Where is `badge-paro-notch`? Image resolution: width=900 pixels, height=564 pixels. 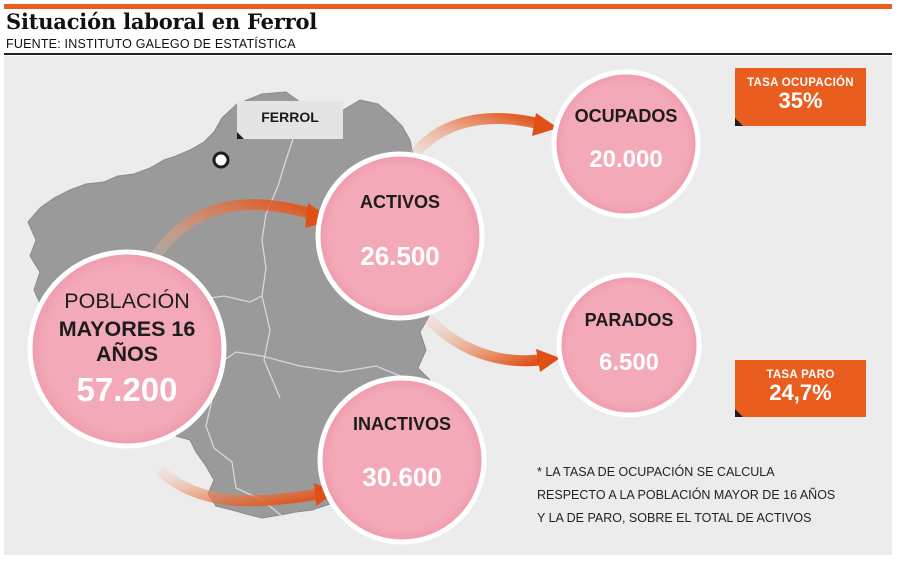 badge-paro-notch is located at coordinates (739, 413).